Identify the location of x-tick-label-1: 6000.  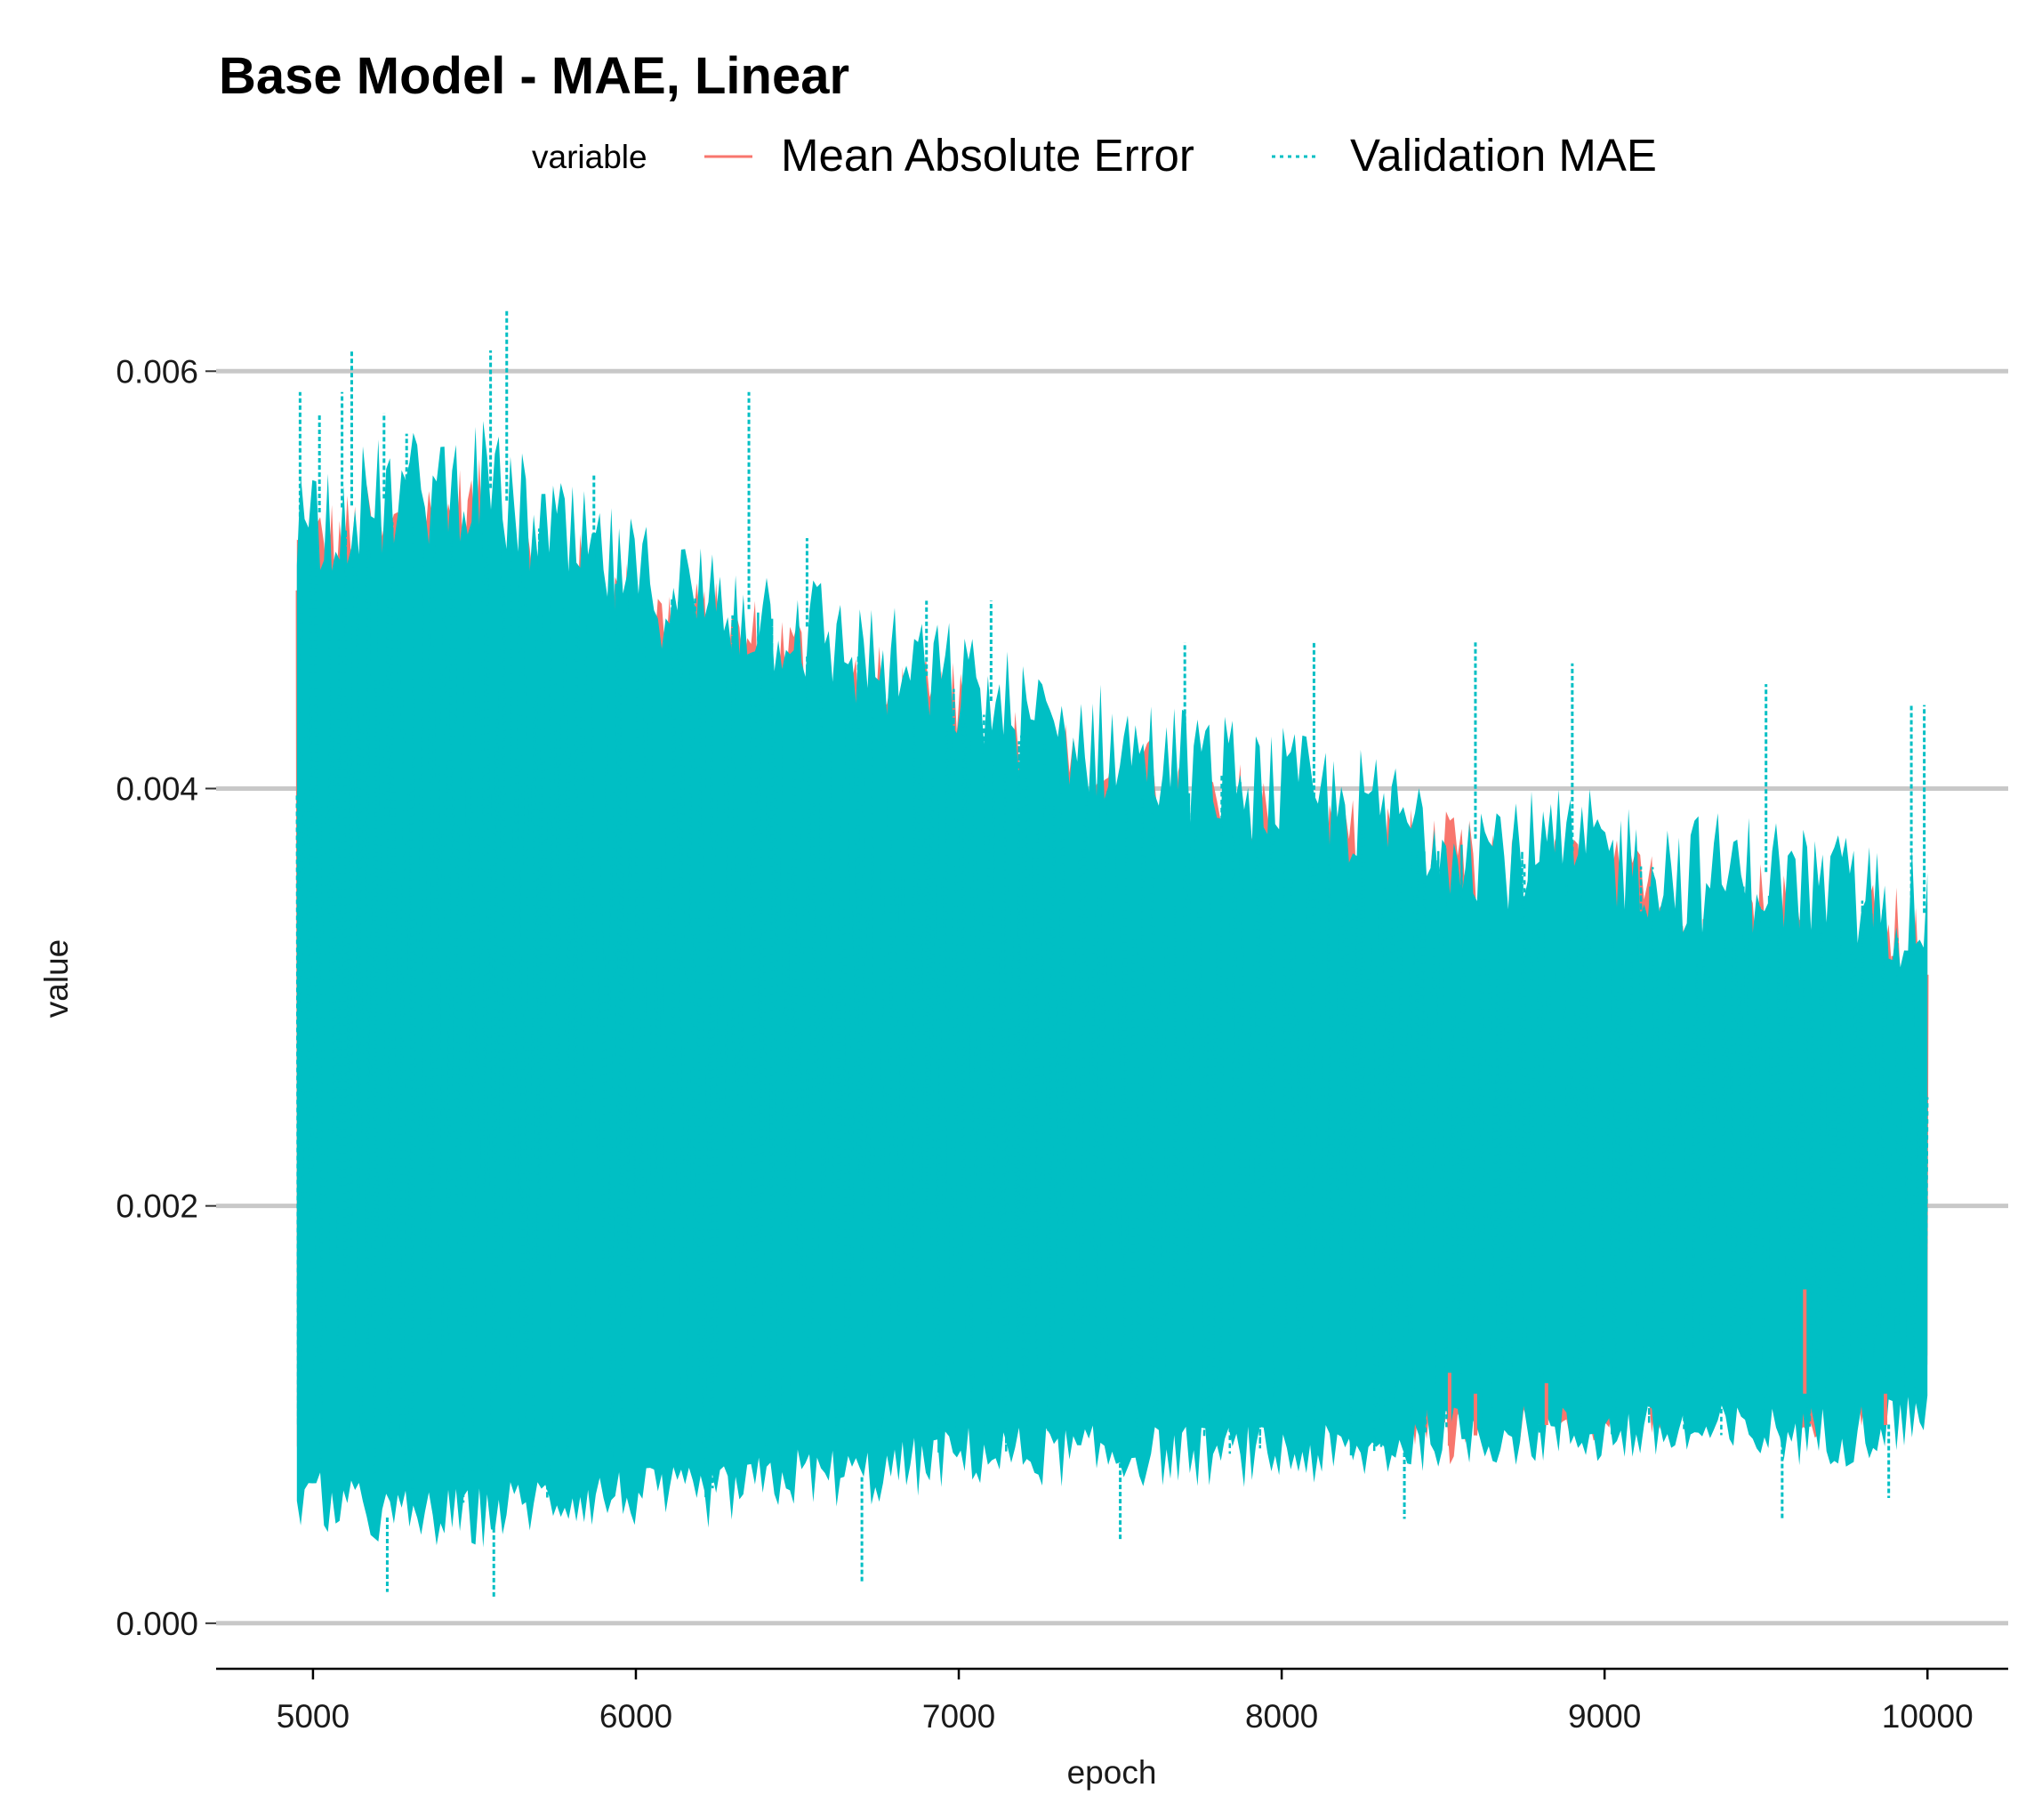
(635, 1716).